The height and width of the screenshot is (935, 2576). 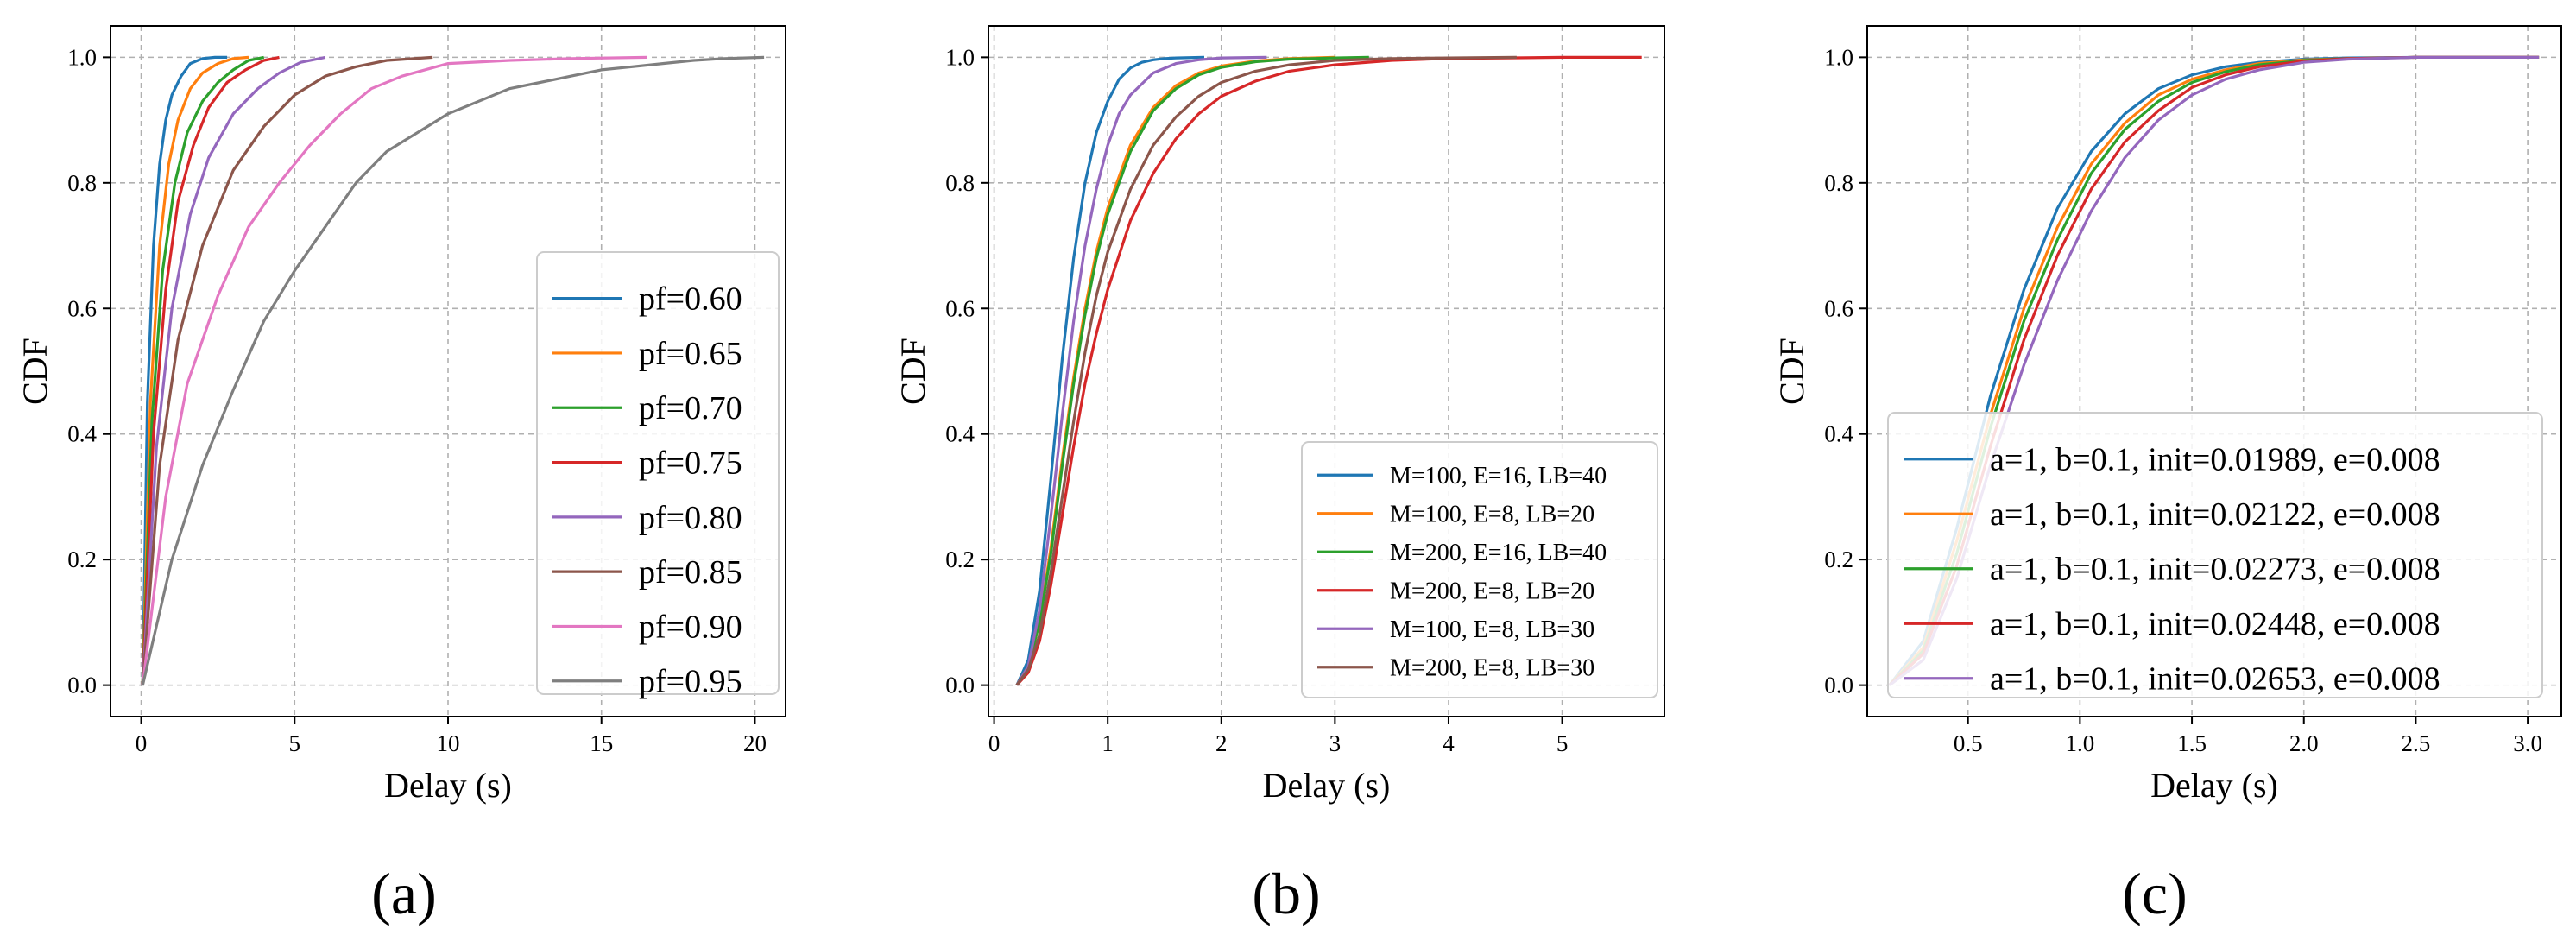 I want to click on x-tick-label: 2, so click(x=1221, y=743).